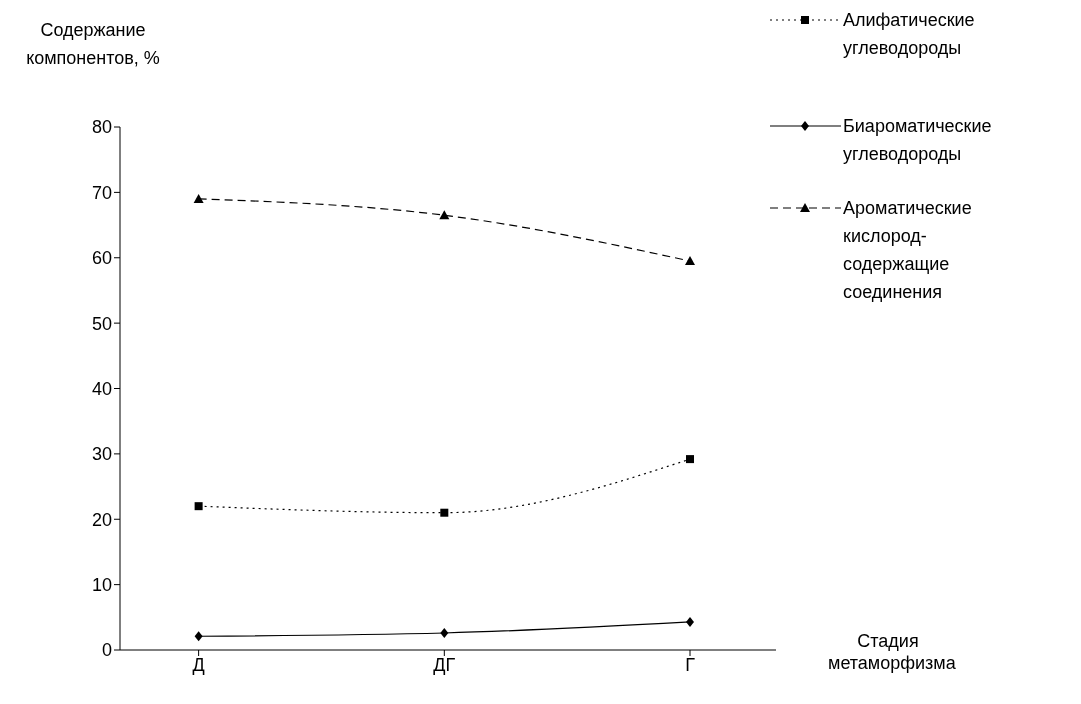  Describe the element at coordinates (892, 652) in the screenshot. I see `x-axis-title: Стадия метаморфизма` at that location.